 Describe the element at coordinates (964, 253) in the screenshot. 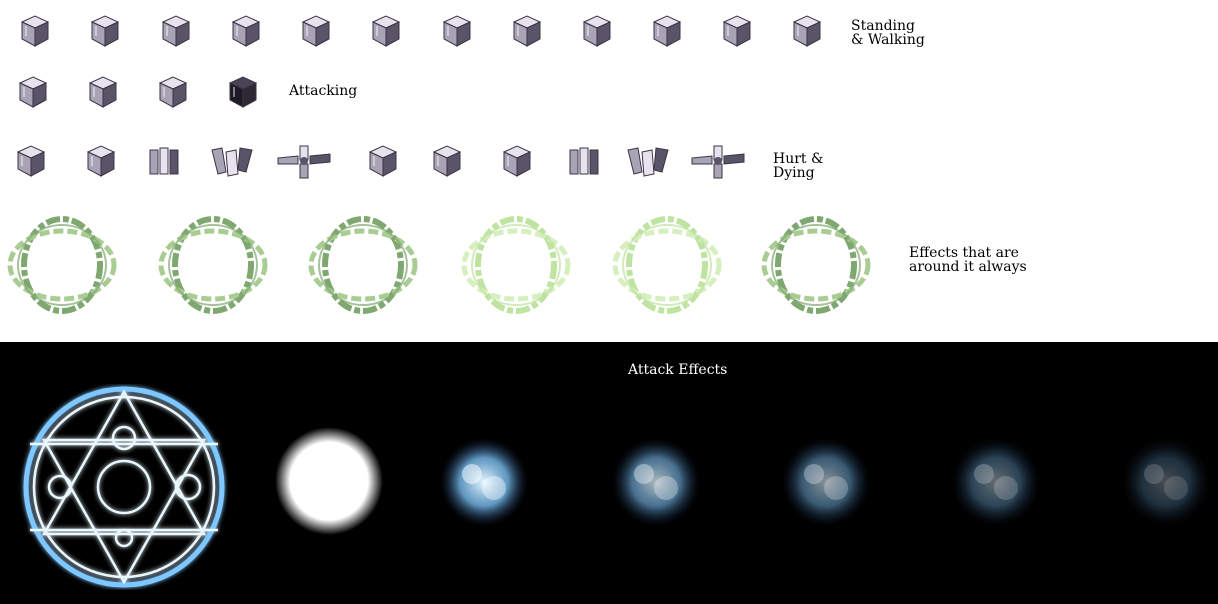

I see `effects-label-line1: Effects that are` at that location.